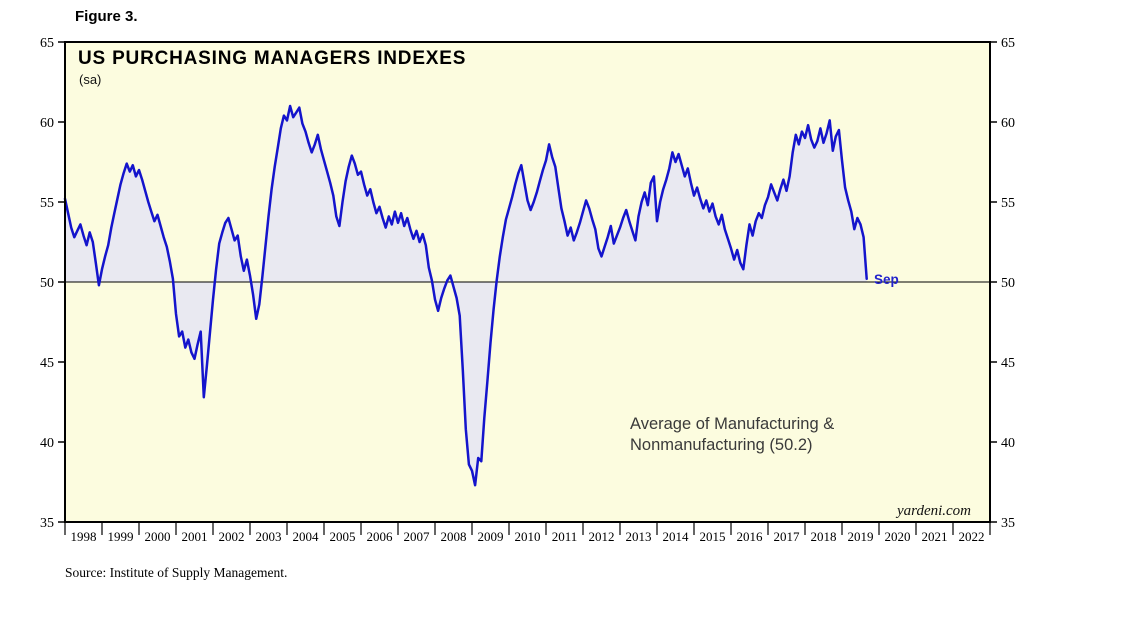  I want to click on x-year-label: 1999, so click(121, 536).